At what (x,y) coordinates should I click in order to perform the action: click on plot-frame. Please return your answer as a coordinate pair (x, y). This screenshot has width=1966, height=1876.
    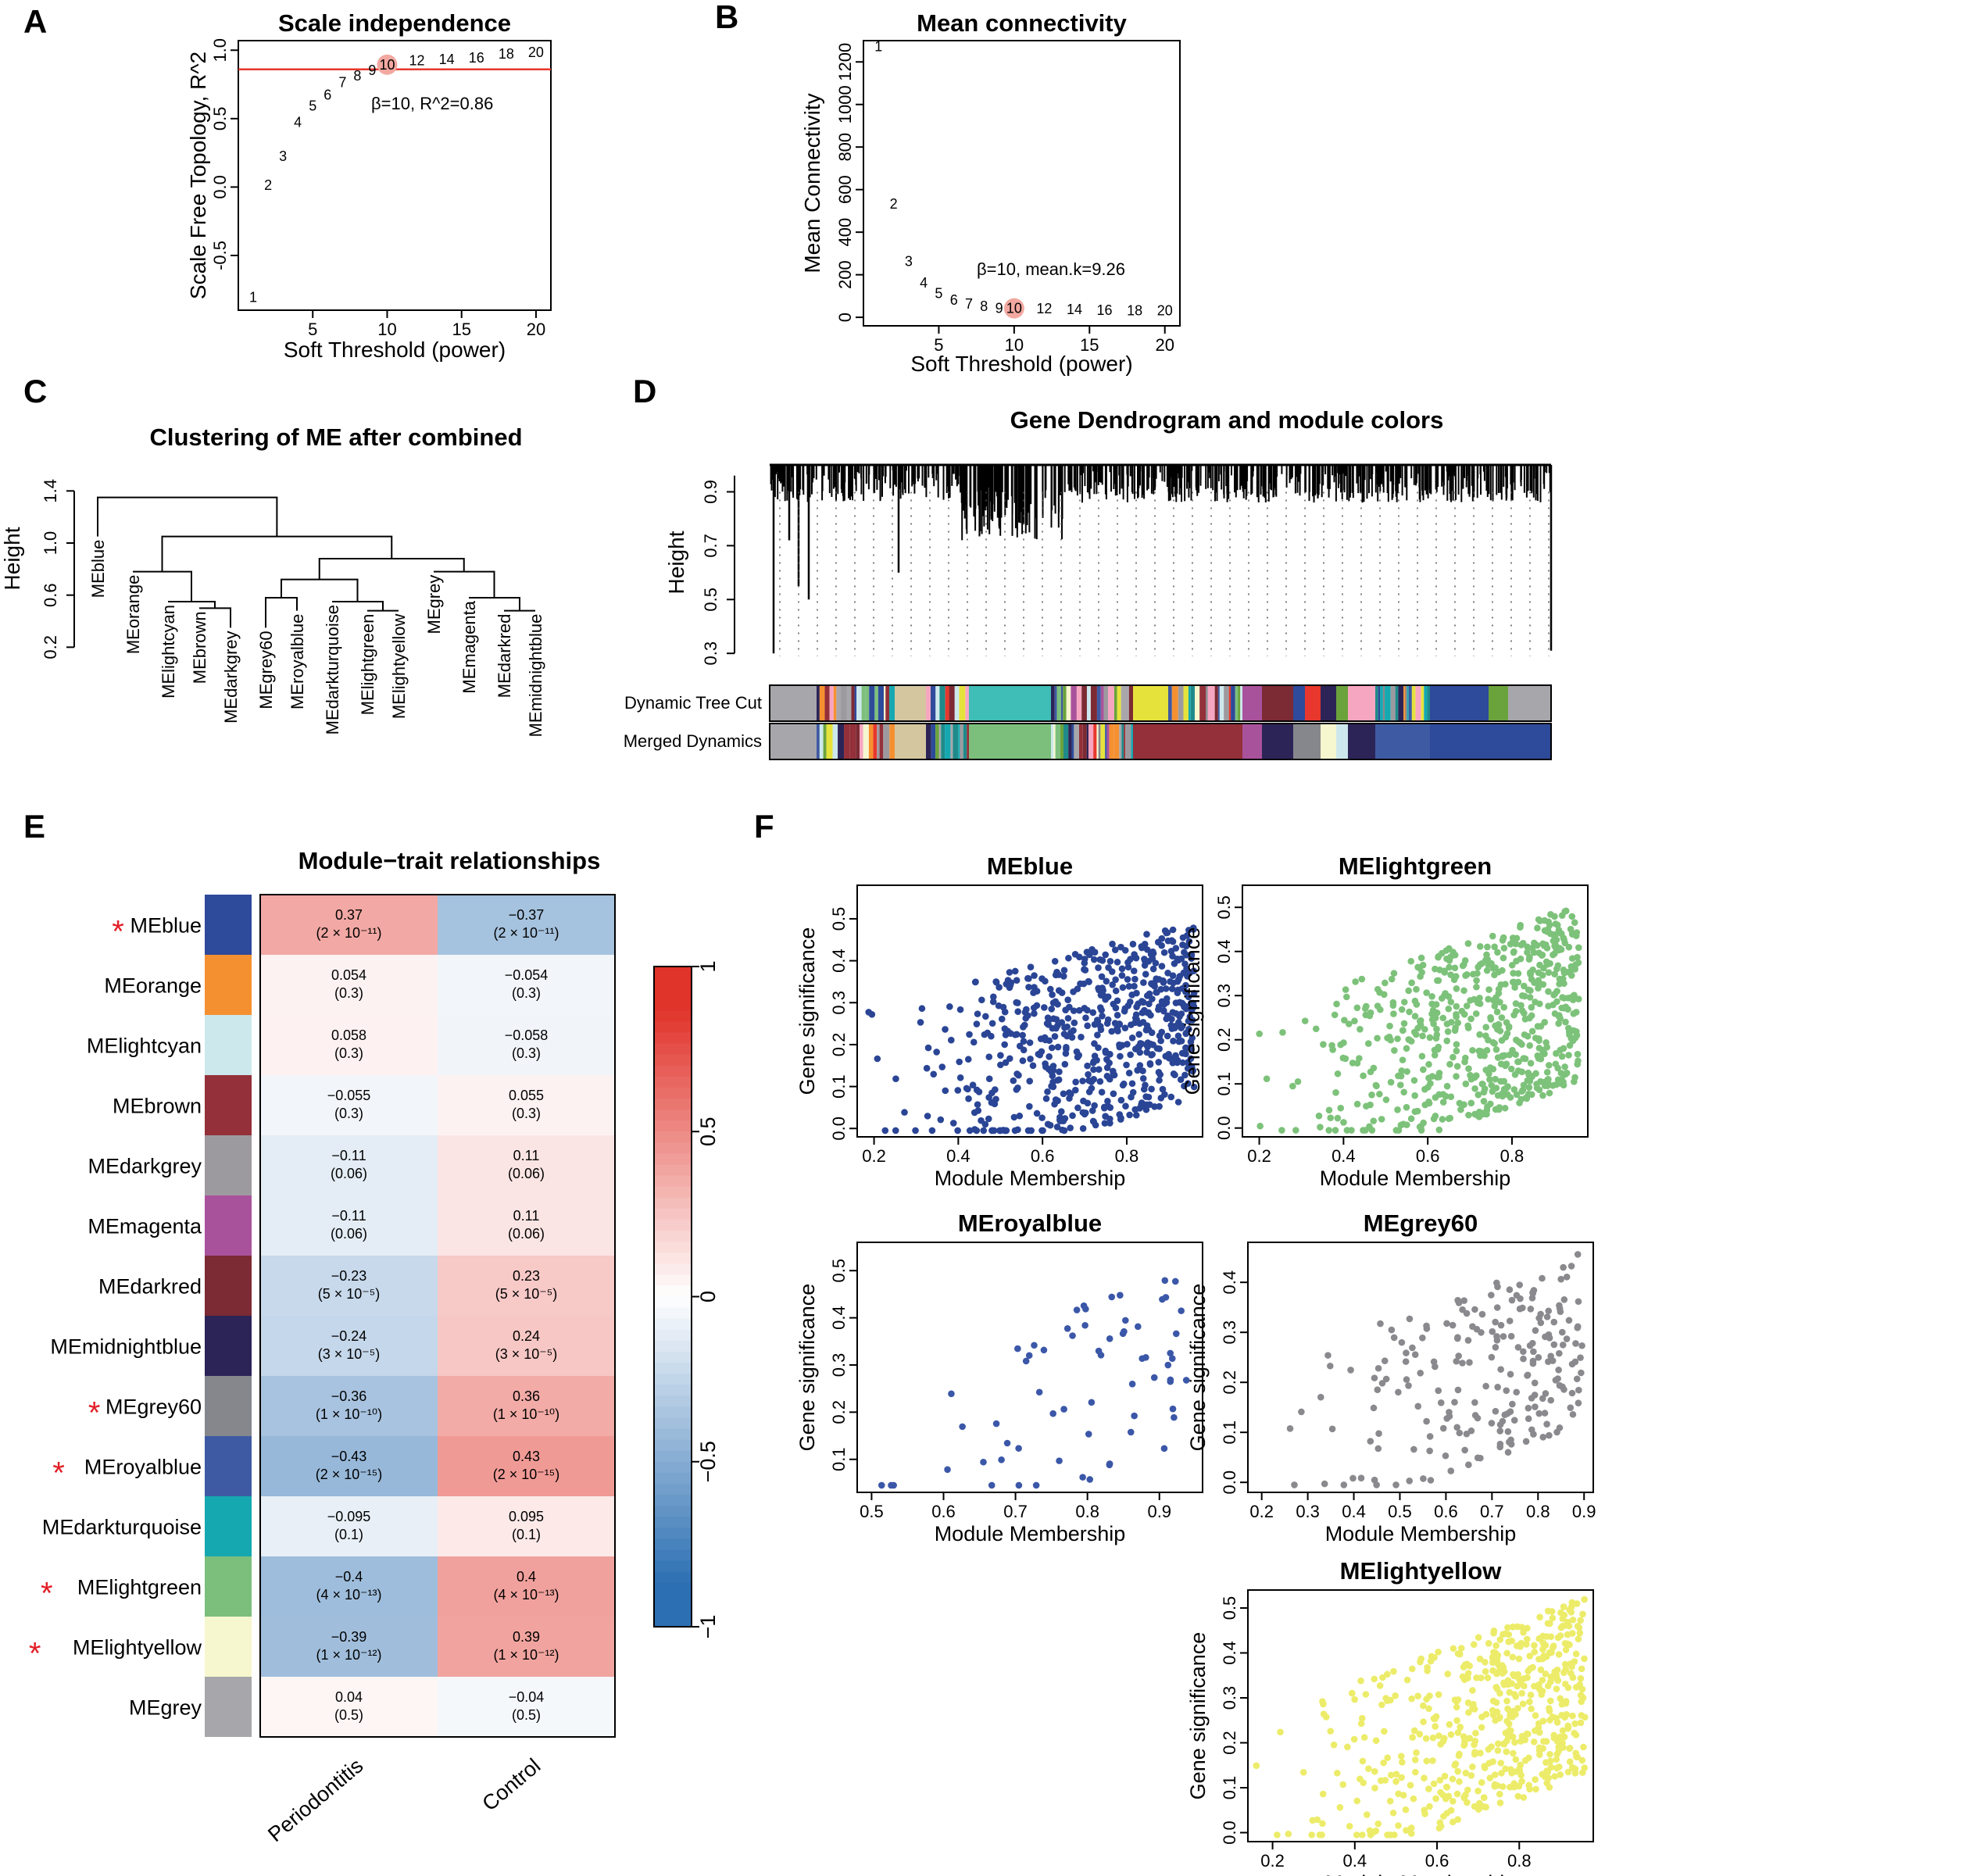
    Looking at the image, I should click on (395, 175).